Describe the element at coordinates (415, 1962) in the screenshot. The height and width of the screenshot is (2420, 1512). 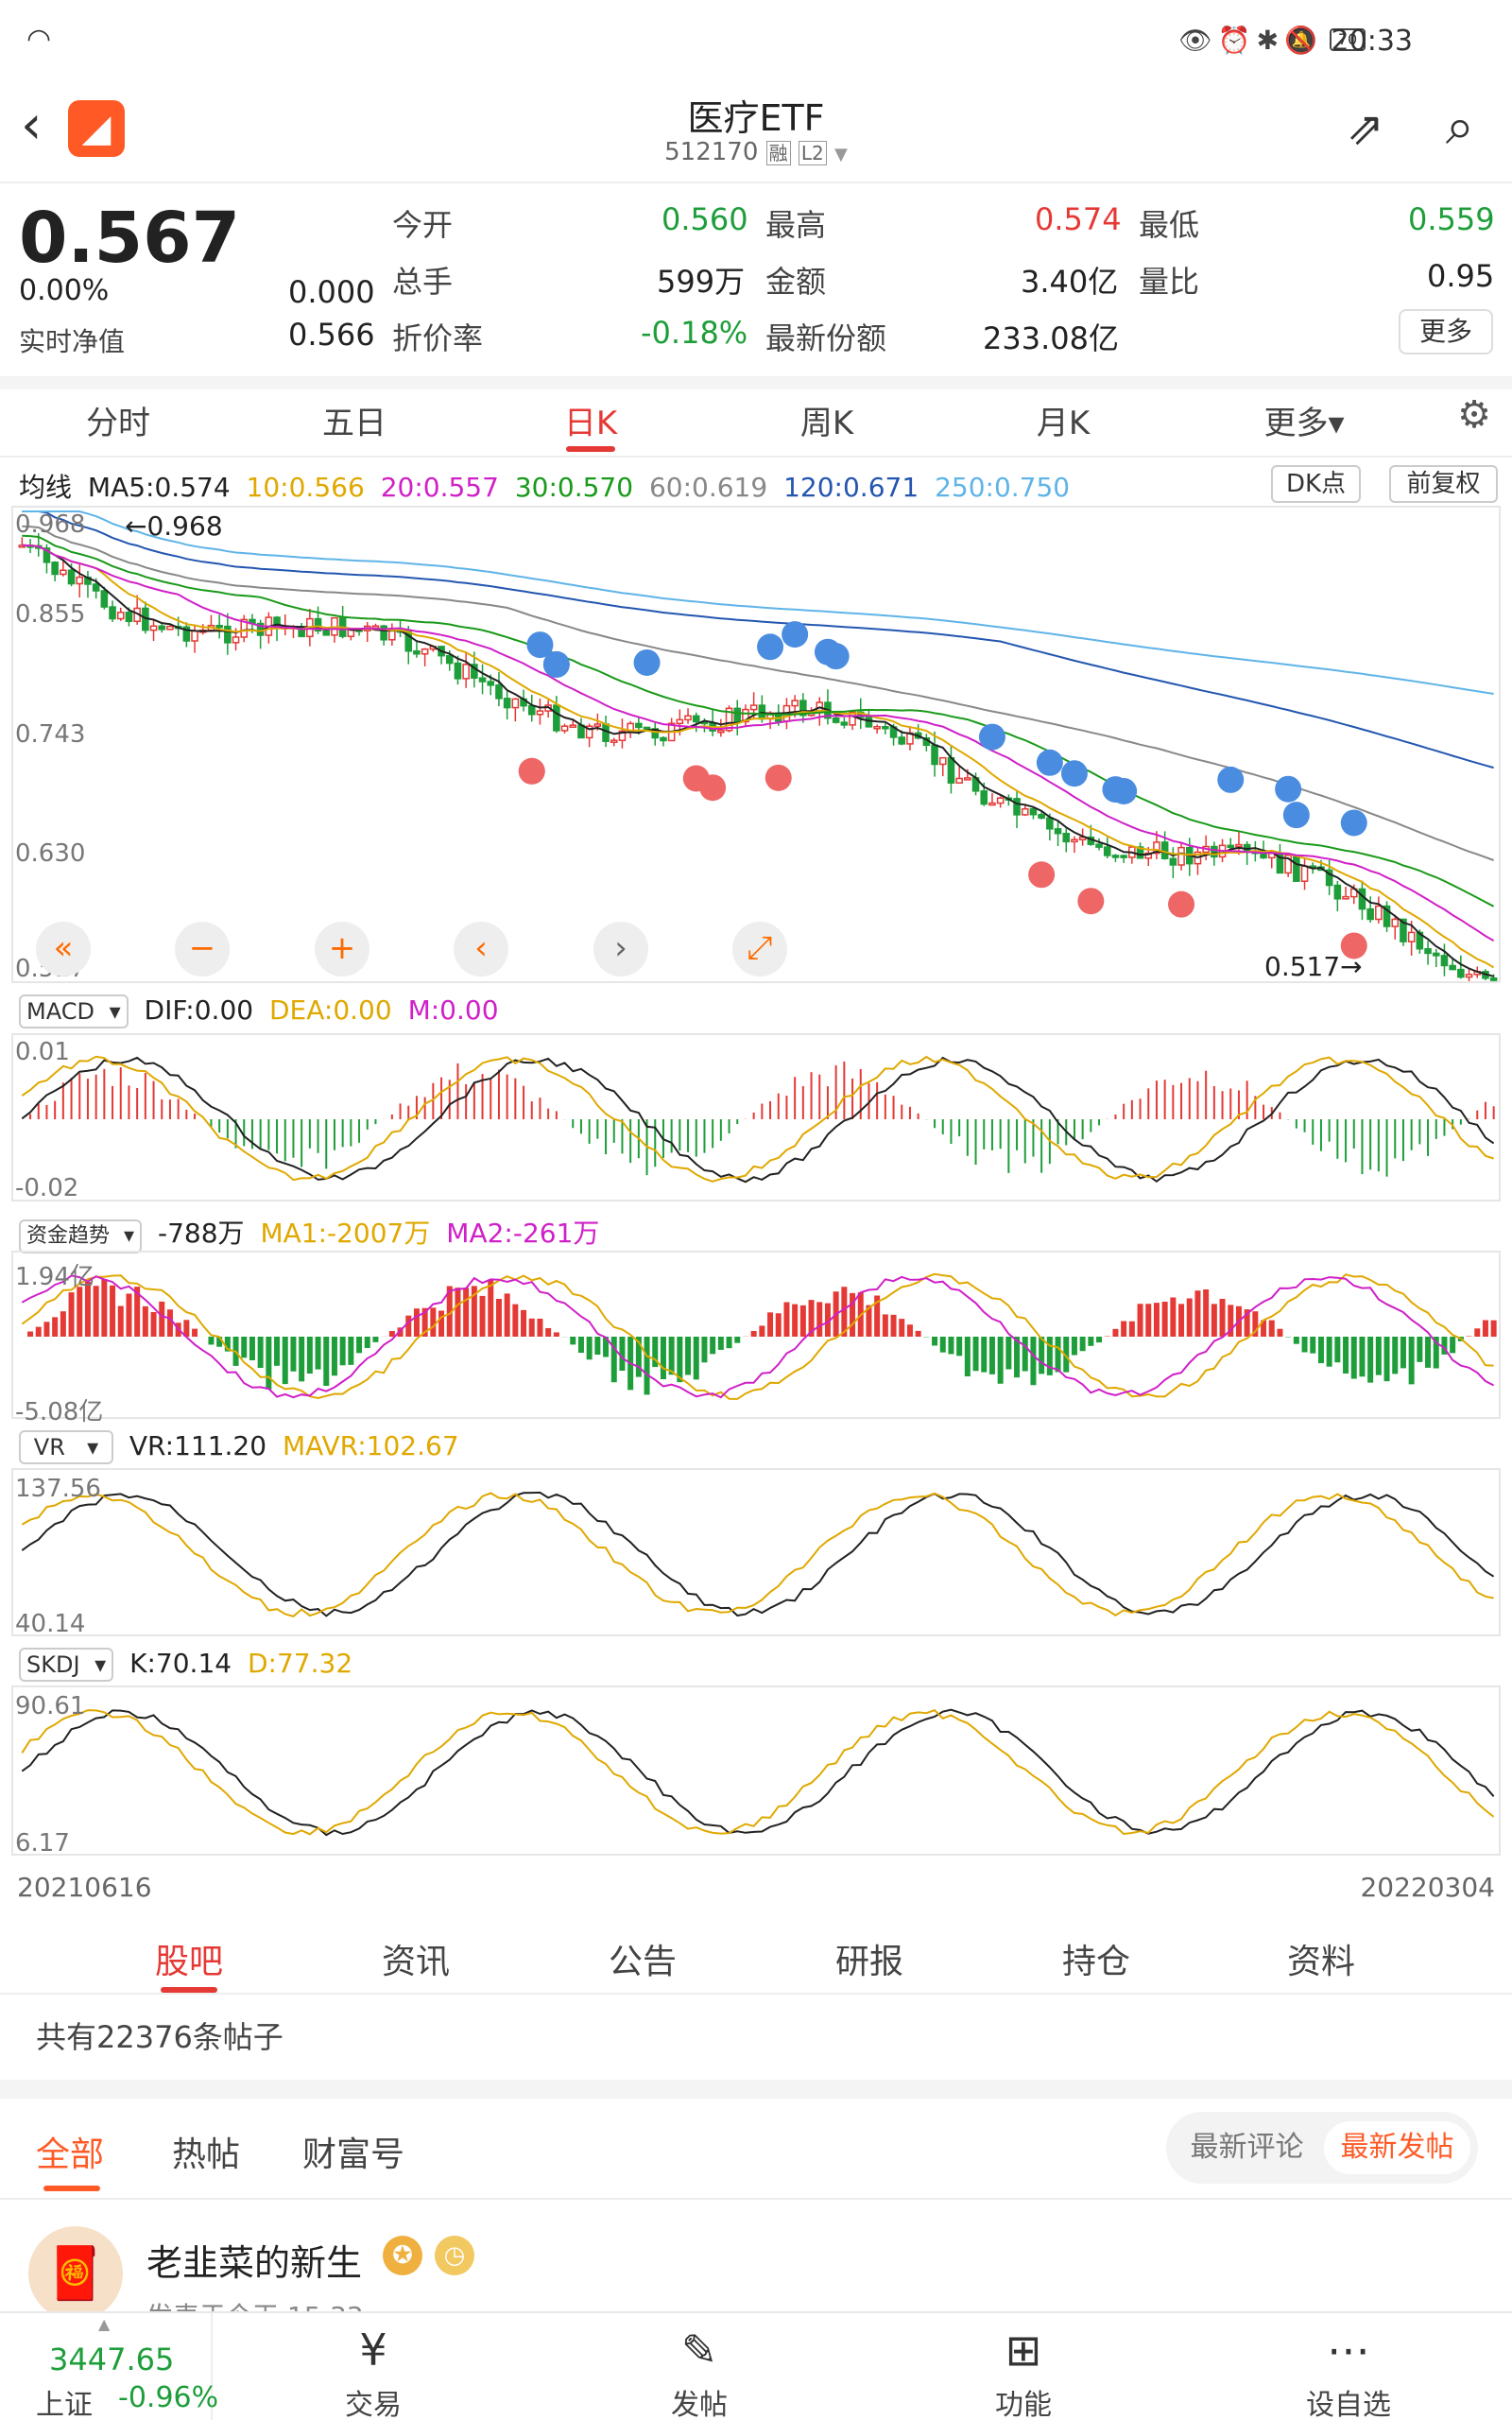
I see `tab-news: 资讯` at that location.